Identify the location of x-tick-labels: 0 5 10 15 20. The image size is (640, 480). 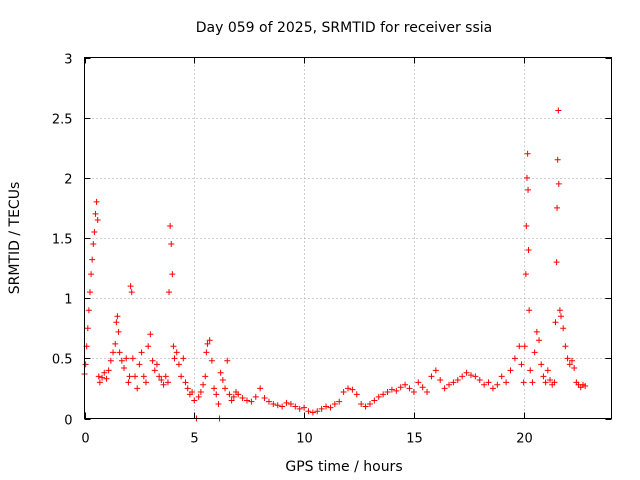
(306, 439).